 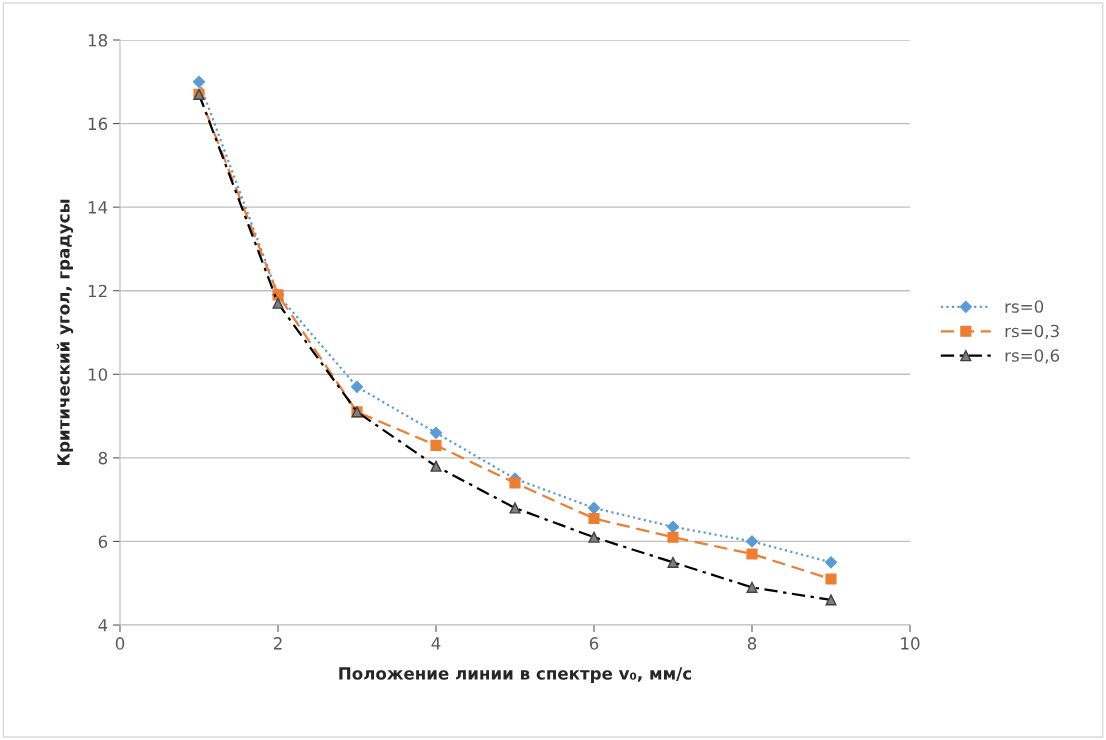 What do you see at coordinates (98, 207) in the screenshot?
I see `y-tick-label: 14` at bounding box center [98, 207].